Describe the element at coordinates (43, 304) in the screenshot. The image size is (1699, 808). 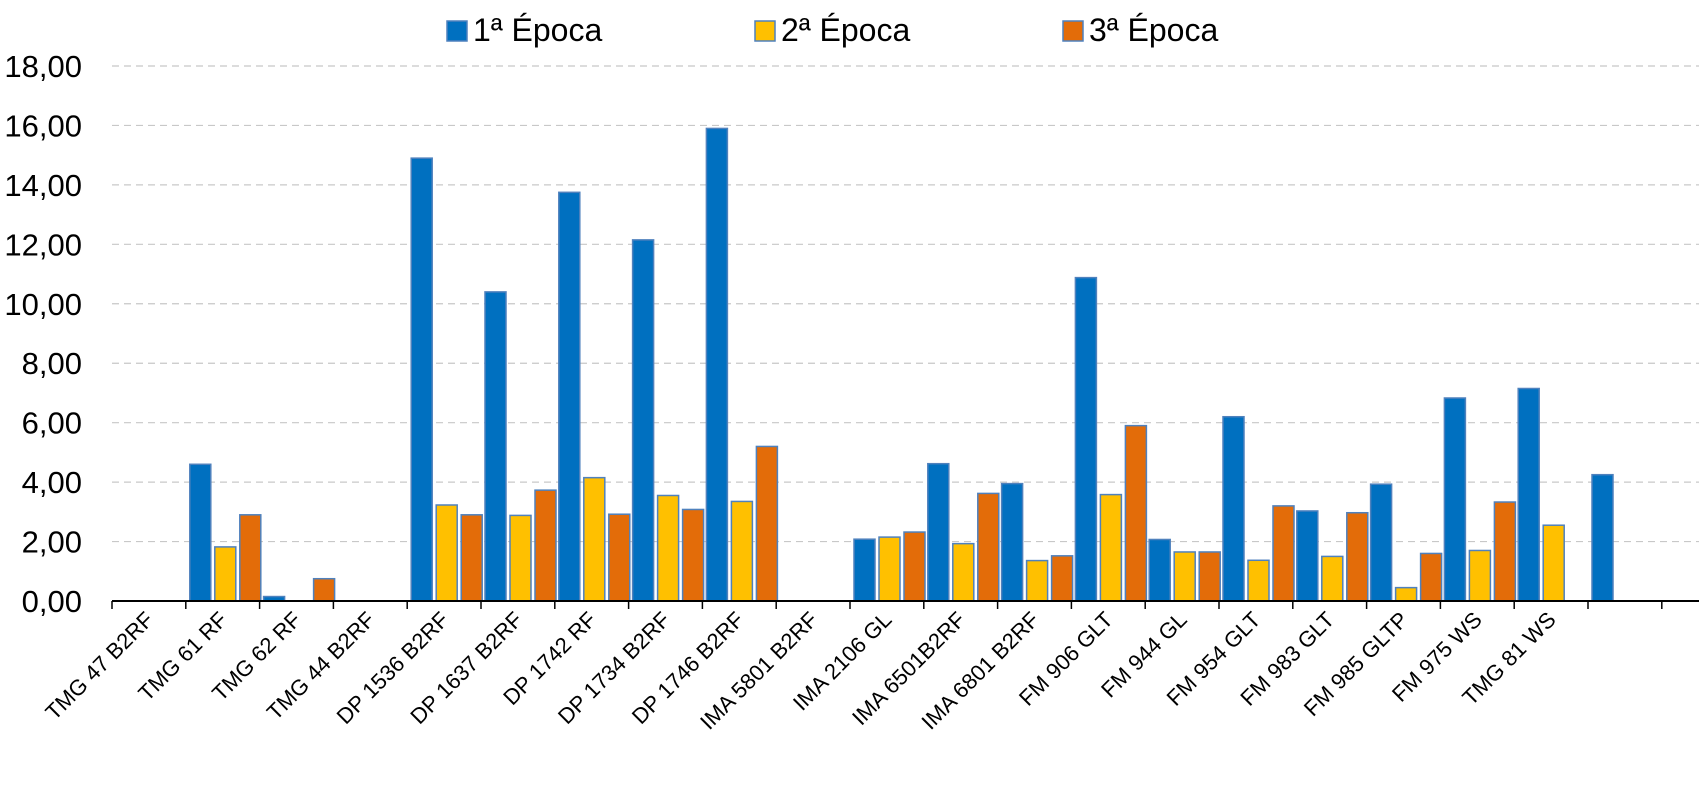
I see `y-tick-label: 10,00` at that location.